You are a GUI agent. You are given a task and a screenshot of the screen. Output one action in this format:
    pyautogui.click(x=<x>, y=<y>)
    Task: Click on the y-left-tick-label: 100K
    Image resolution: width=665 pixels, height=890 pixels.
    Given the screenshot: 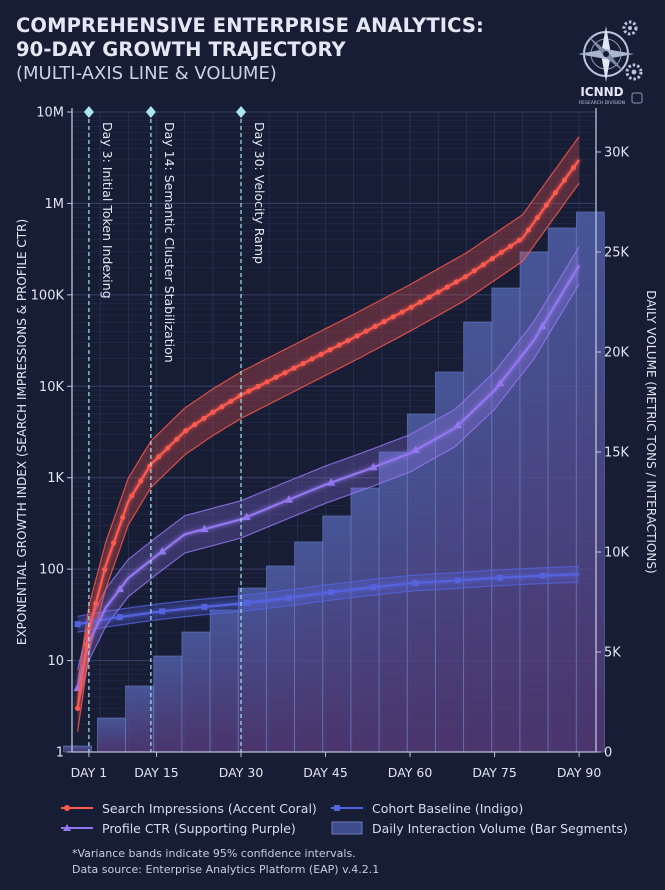 What is the action you would take?
    pyautogui.click(x=48, y=295)
    